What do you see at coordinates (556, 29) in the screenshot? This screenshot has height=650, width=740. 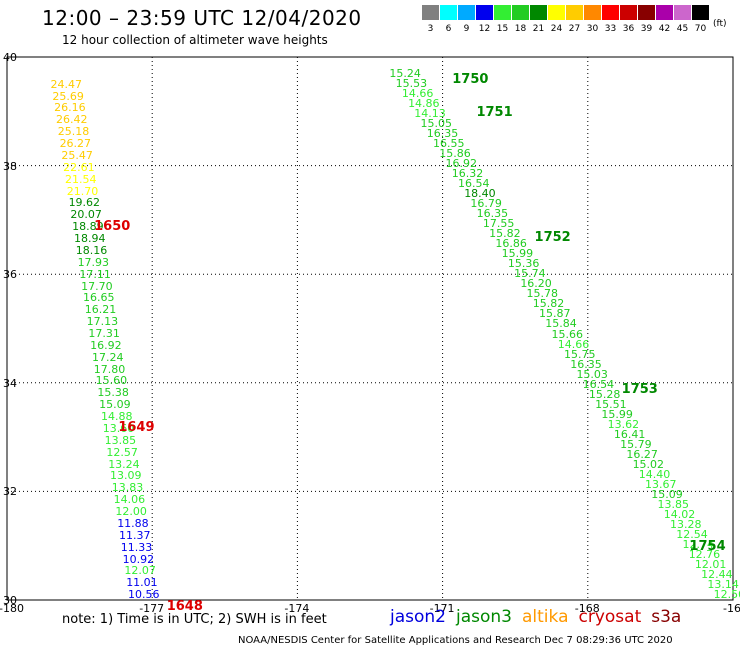 I see `scale-label: 24` at bounding box center [556, 29].